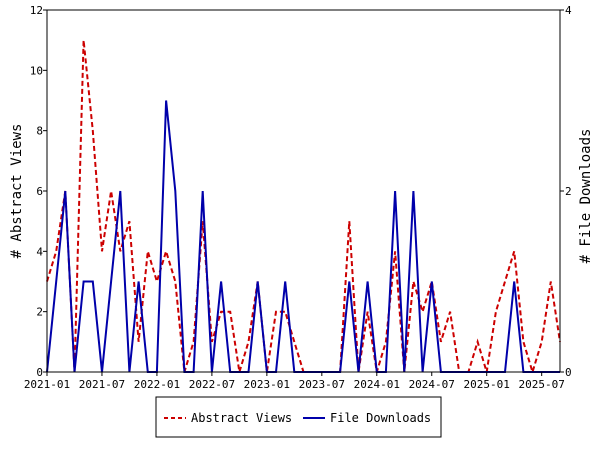 The height and width of the screenshot is (450, 600). I want to click on right-tick-label: 4, so click(568, 10).